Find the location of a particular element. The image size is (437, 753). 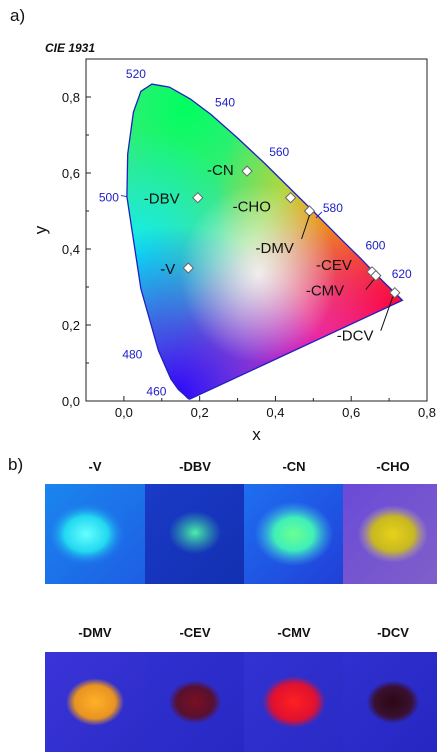

wavelength-label: 500 is located at coordinates (109, 198).